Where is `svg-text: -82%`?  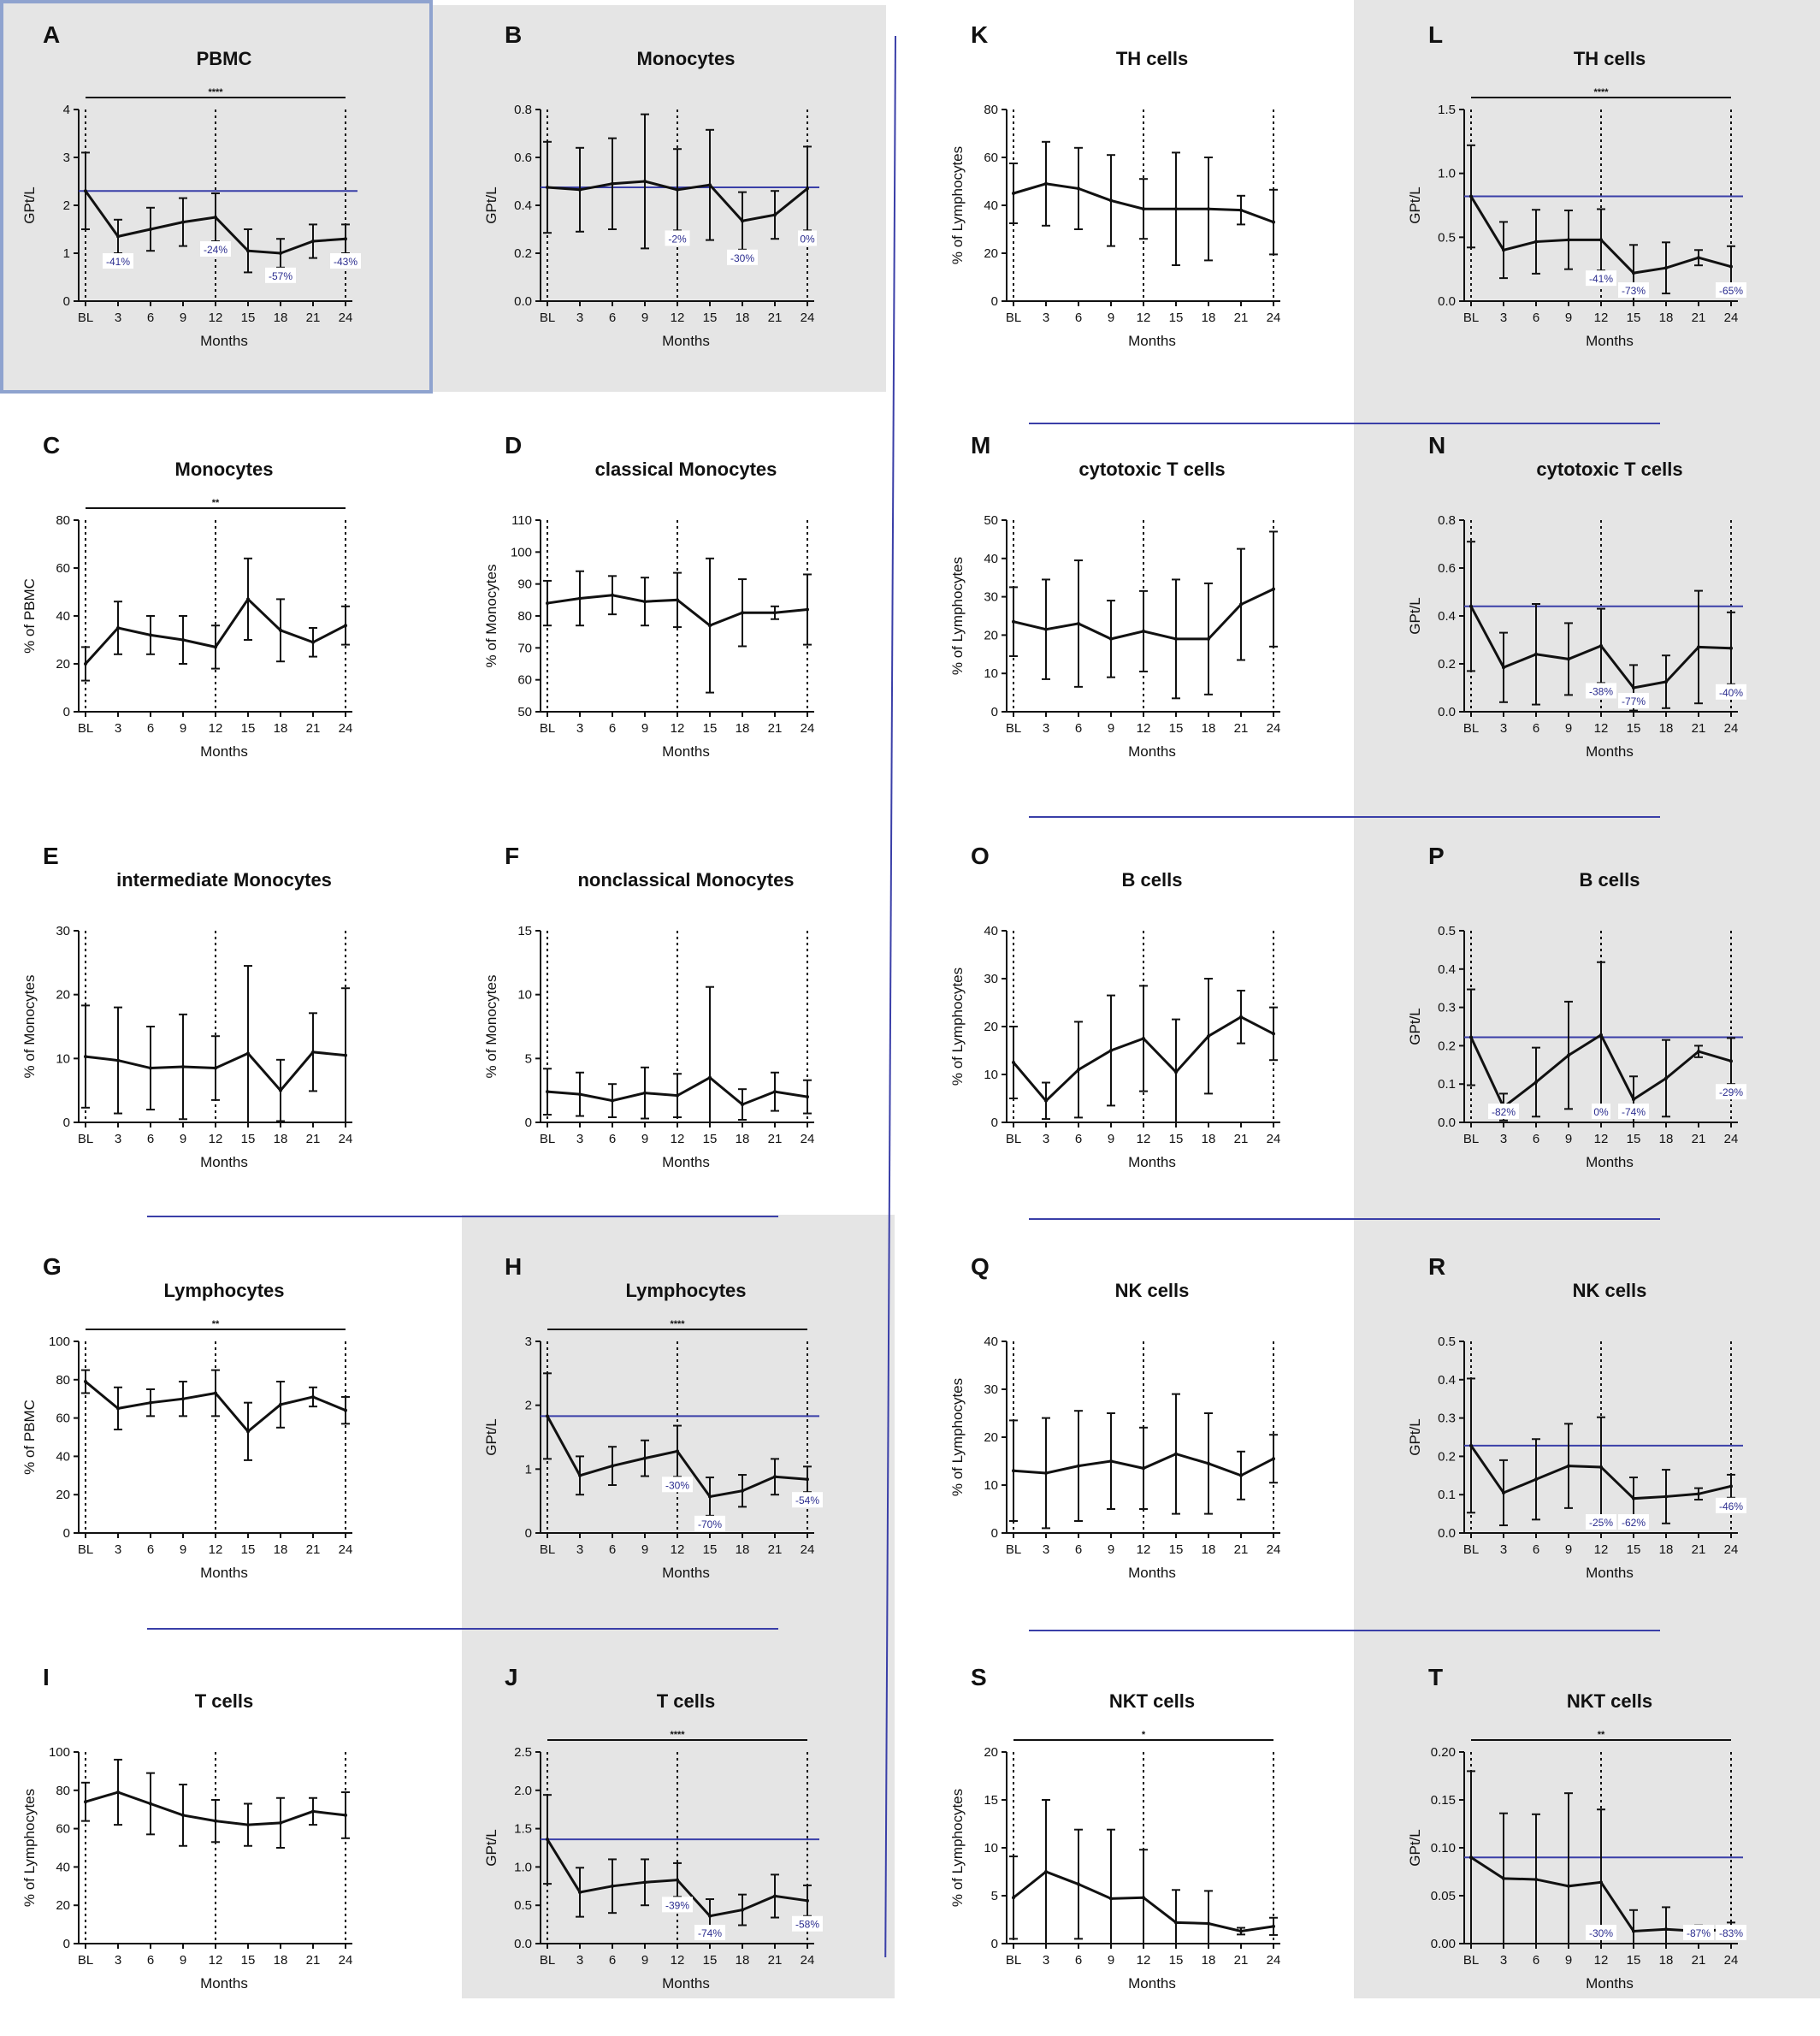
svg-text: -82% is located at coordinates (1504, 1112).